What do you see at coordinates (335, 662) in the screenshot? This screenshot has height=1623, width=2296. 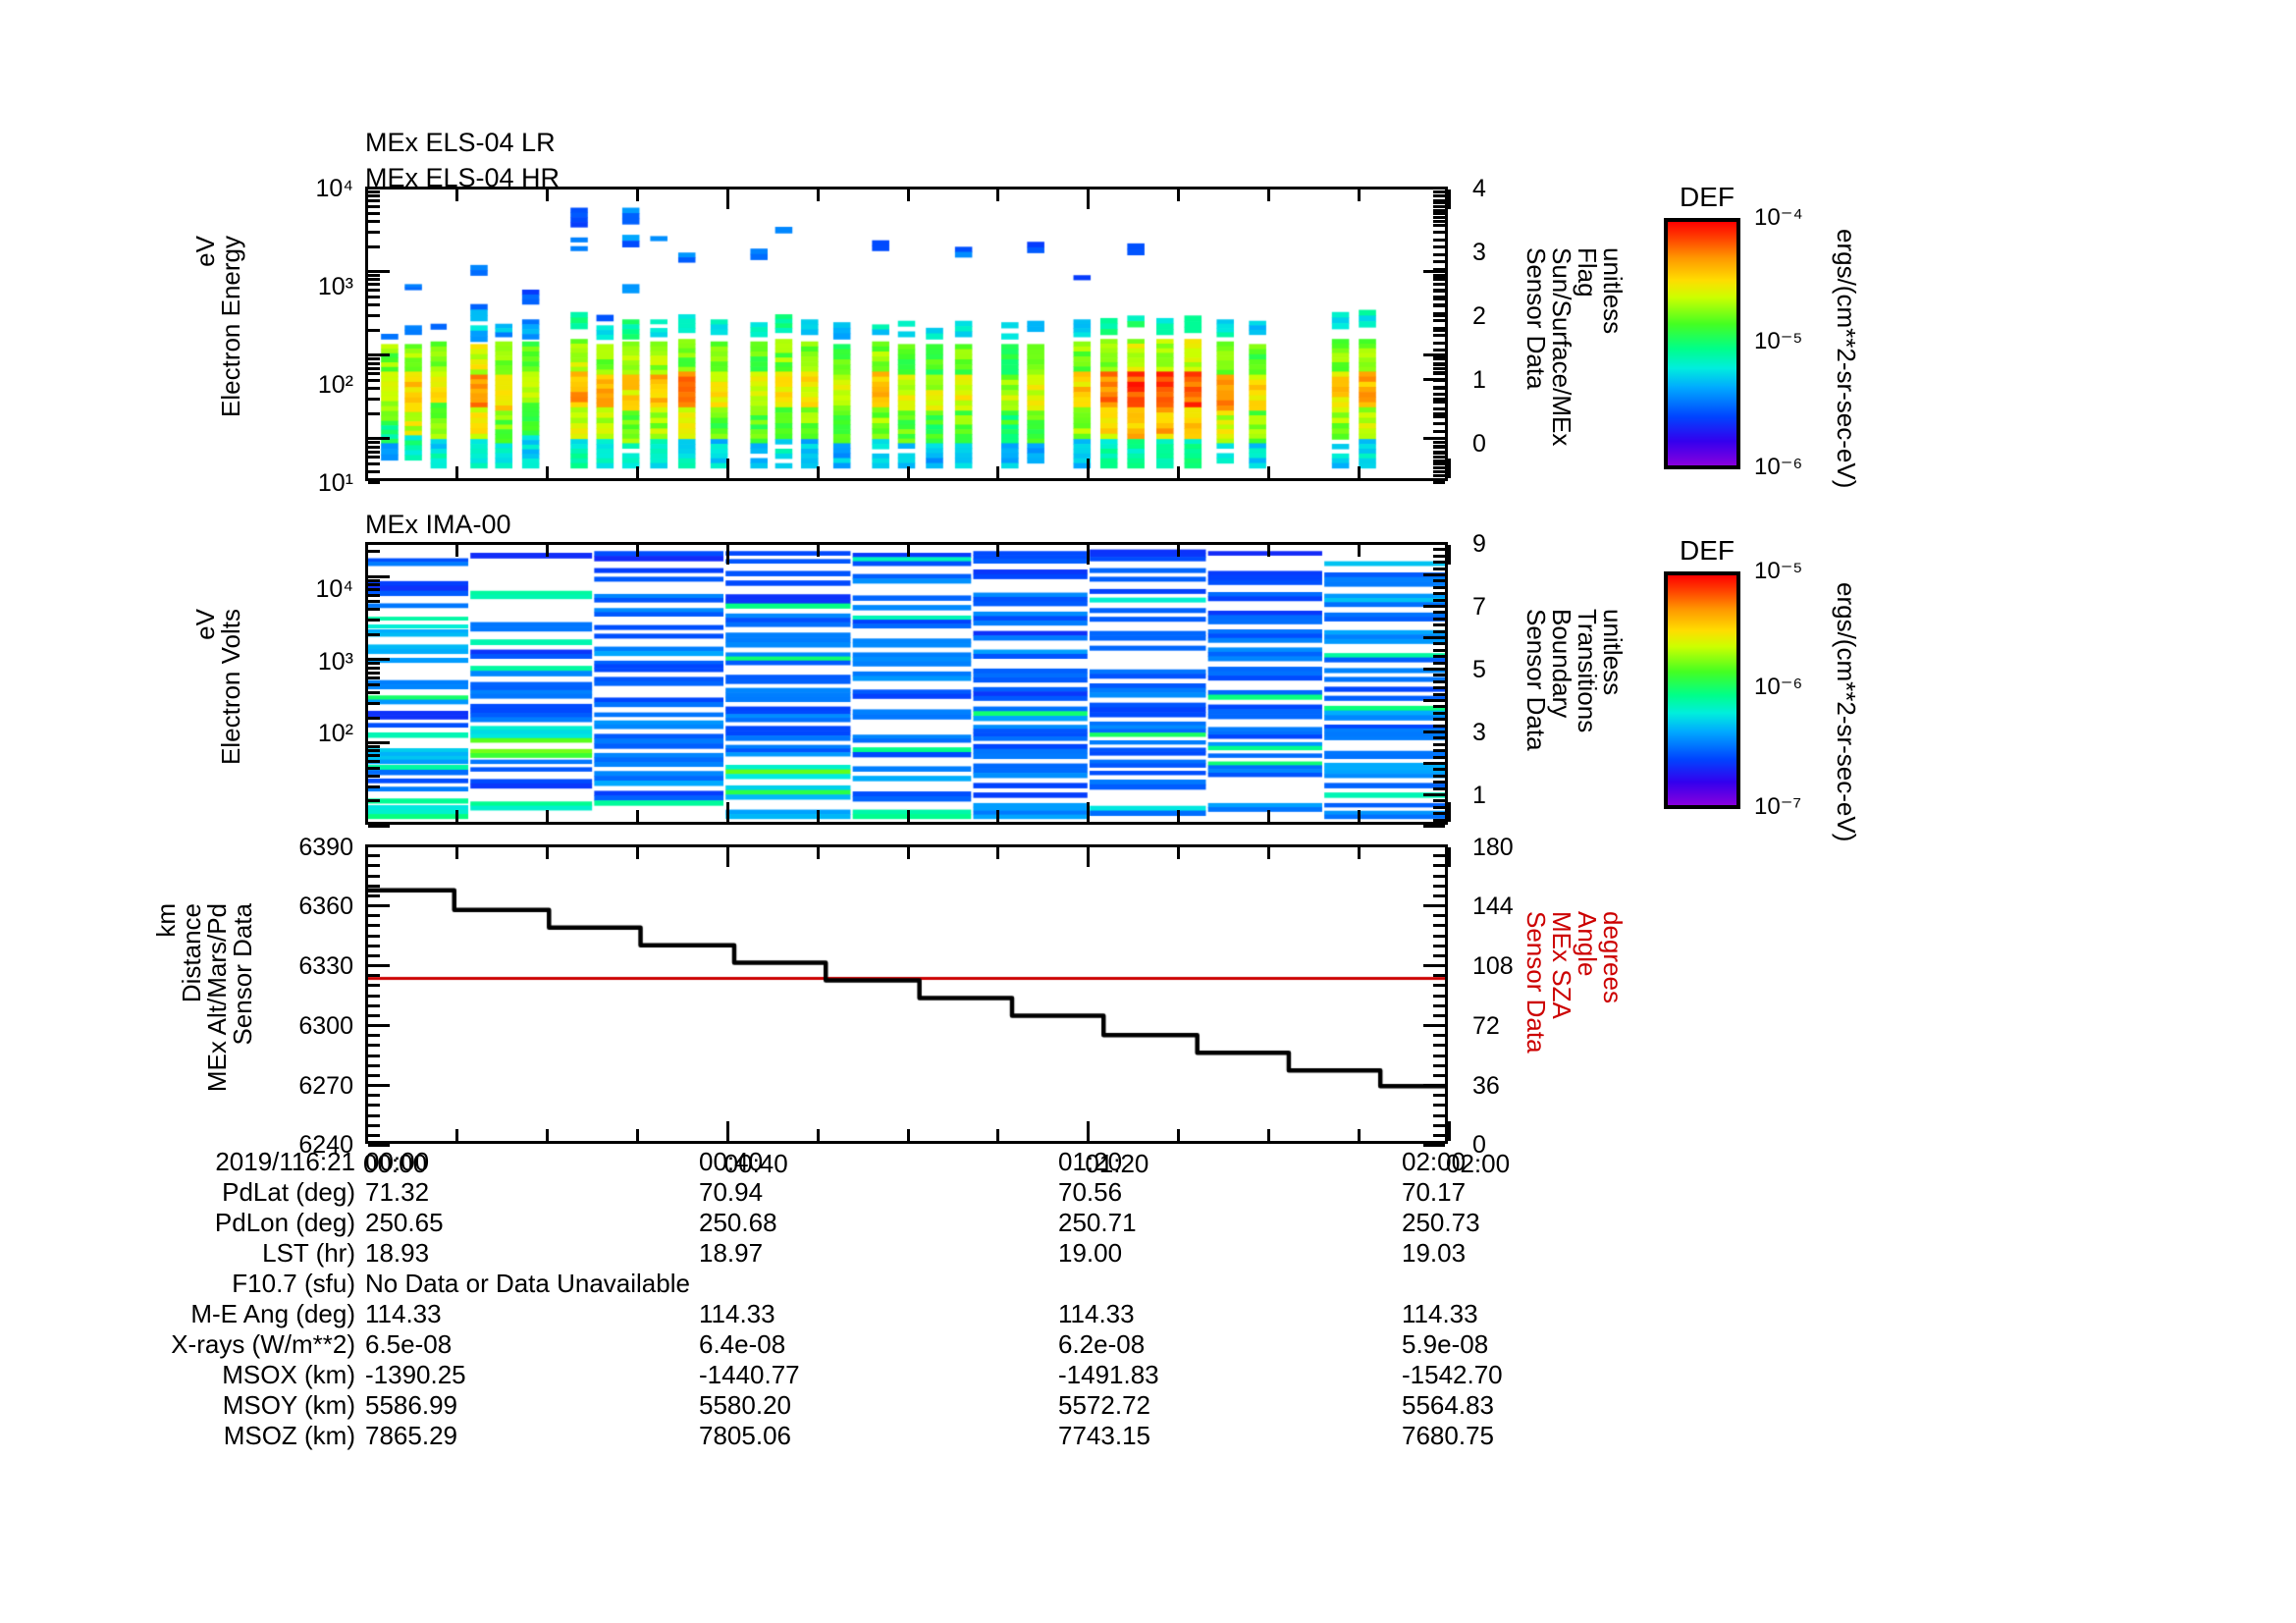 I see `ima-ytick-3: 10³` at bounding box center [335, 662].